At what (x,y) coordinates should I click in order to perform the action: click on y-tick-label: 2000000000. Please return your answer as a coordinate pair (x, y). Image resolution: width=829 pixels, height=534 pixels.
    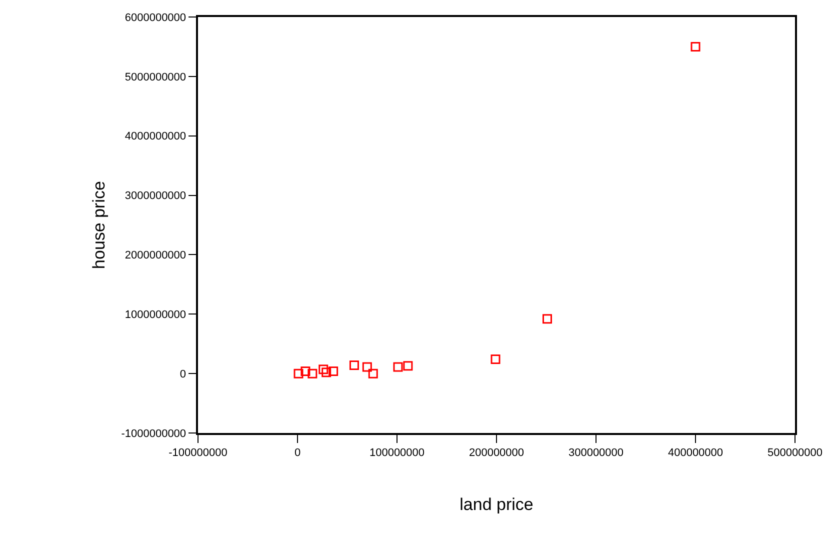
    Looking at the image, I should click on (155, 256).